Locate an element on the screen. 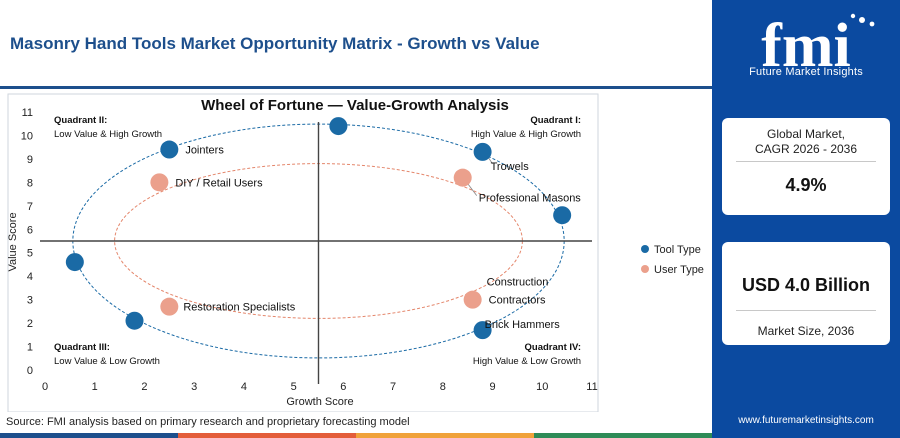  x-tick-label: 5 is located at coordinates (294, 387).